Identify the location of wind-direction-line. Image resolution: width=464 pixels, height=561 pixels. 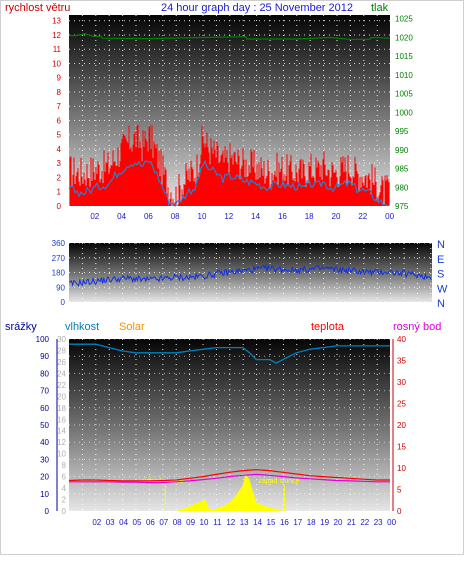
(250, 275).